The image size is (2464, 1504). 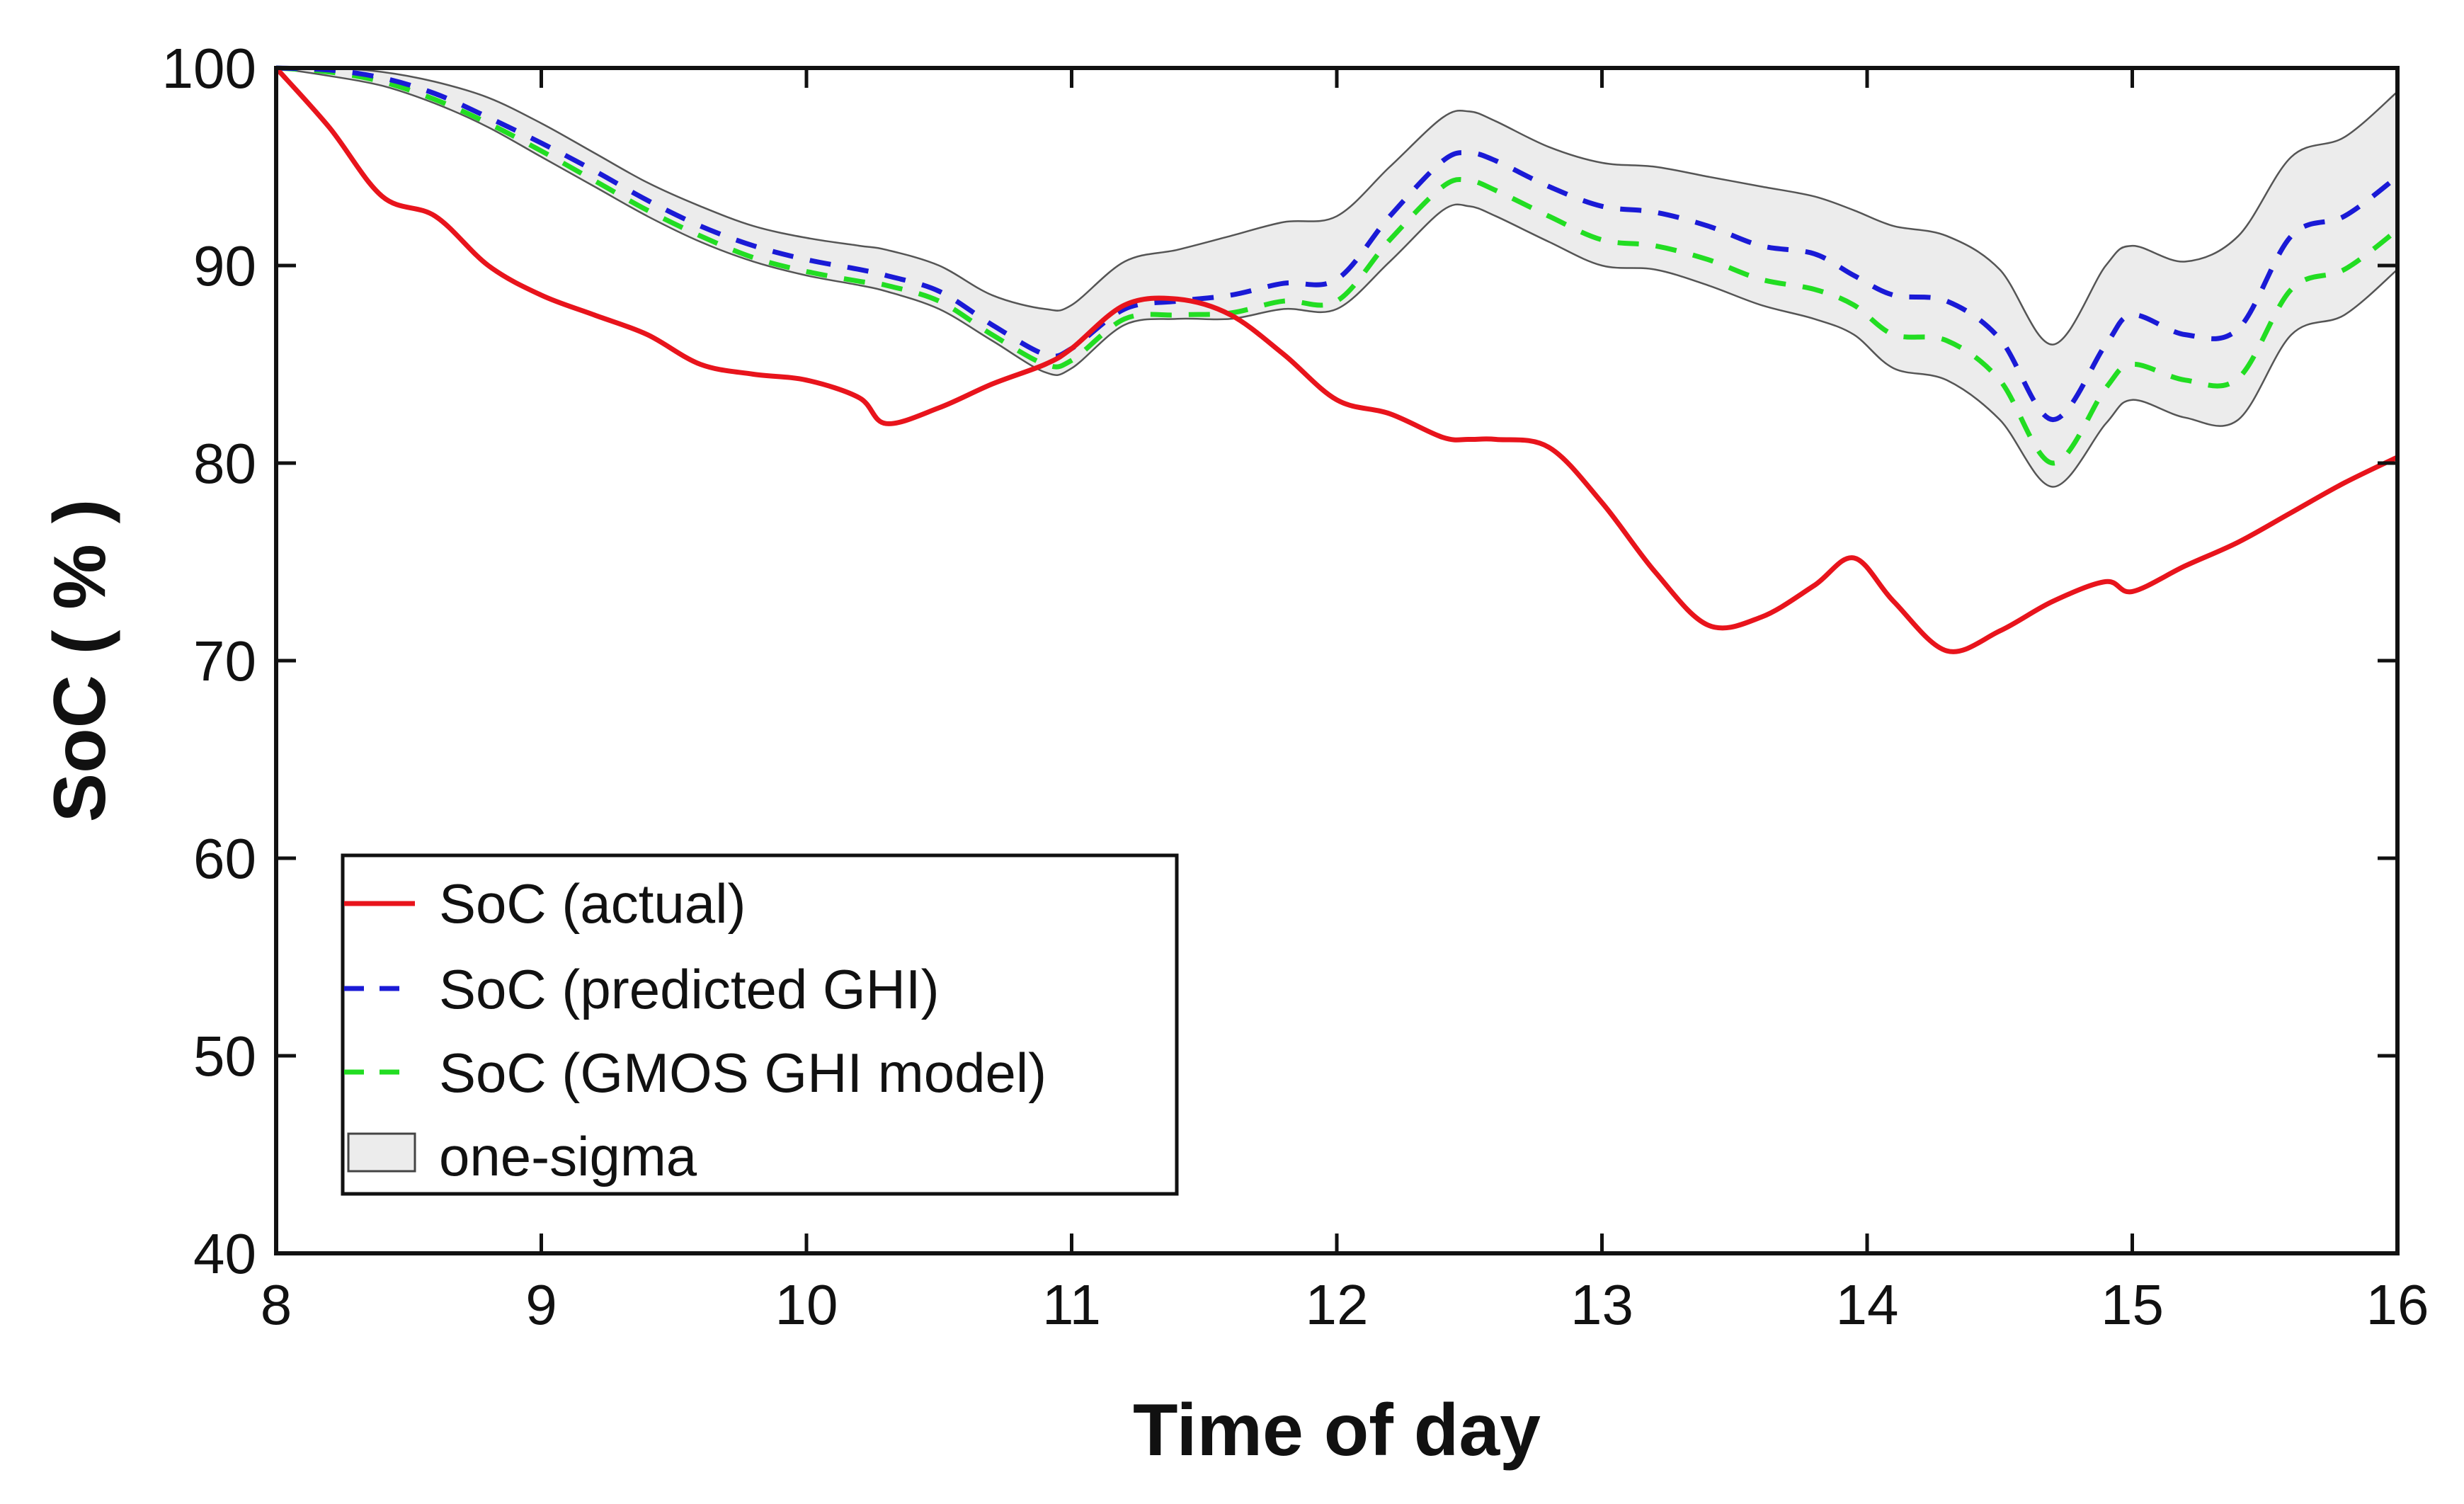 I want to click on y-tick-label: 80, so click(x=225, y=463).